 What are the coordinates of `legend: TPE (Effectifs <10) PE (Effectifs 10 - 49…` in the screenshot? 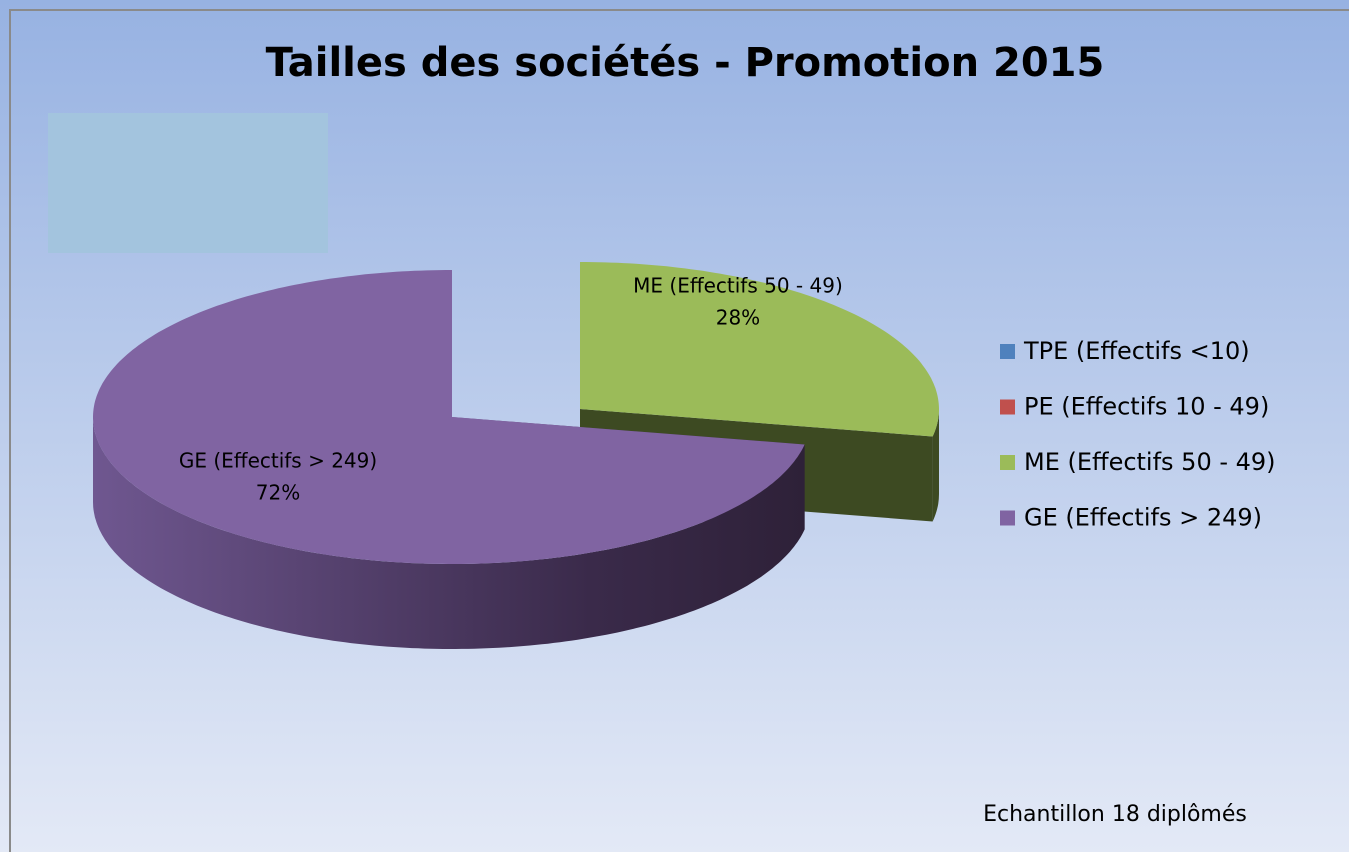 It's located at (1138, 434).